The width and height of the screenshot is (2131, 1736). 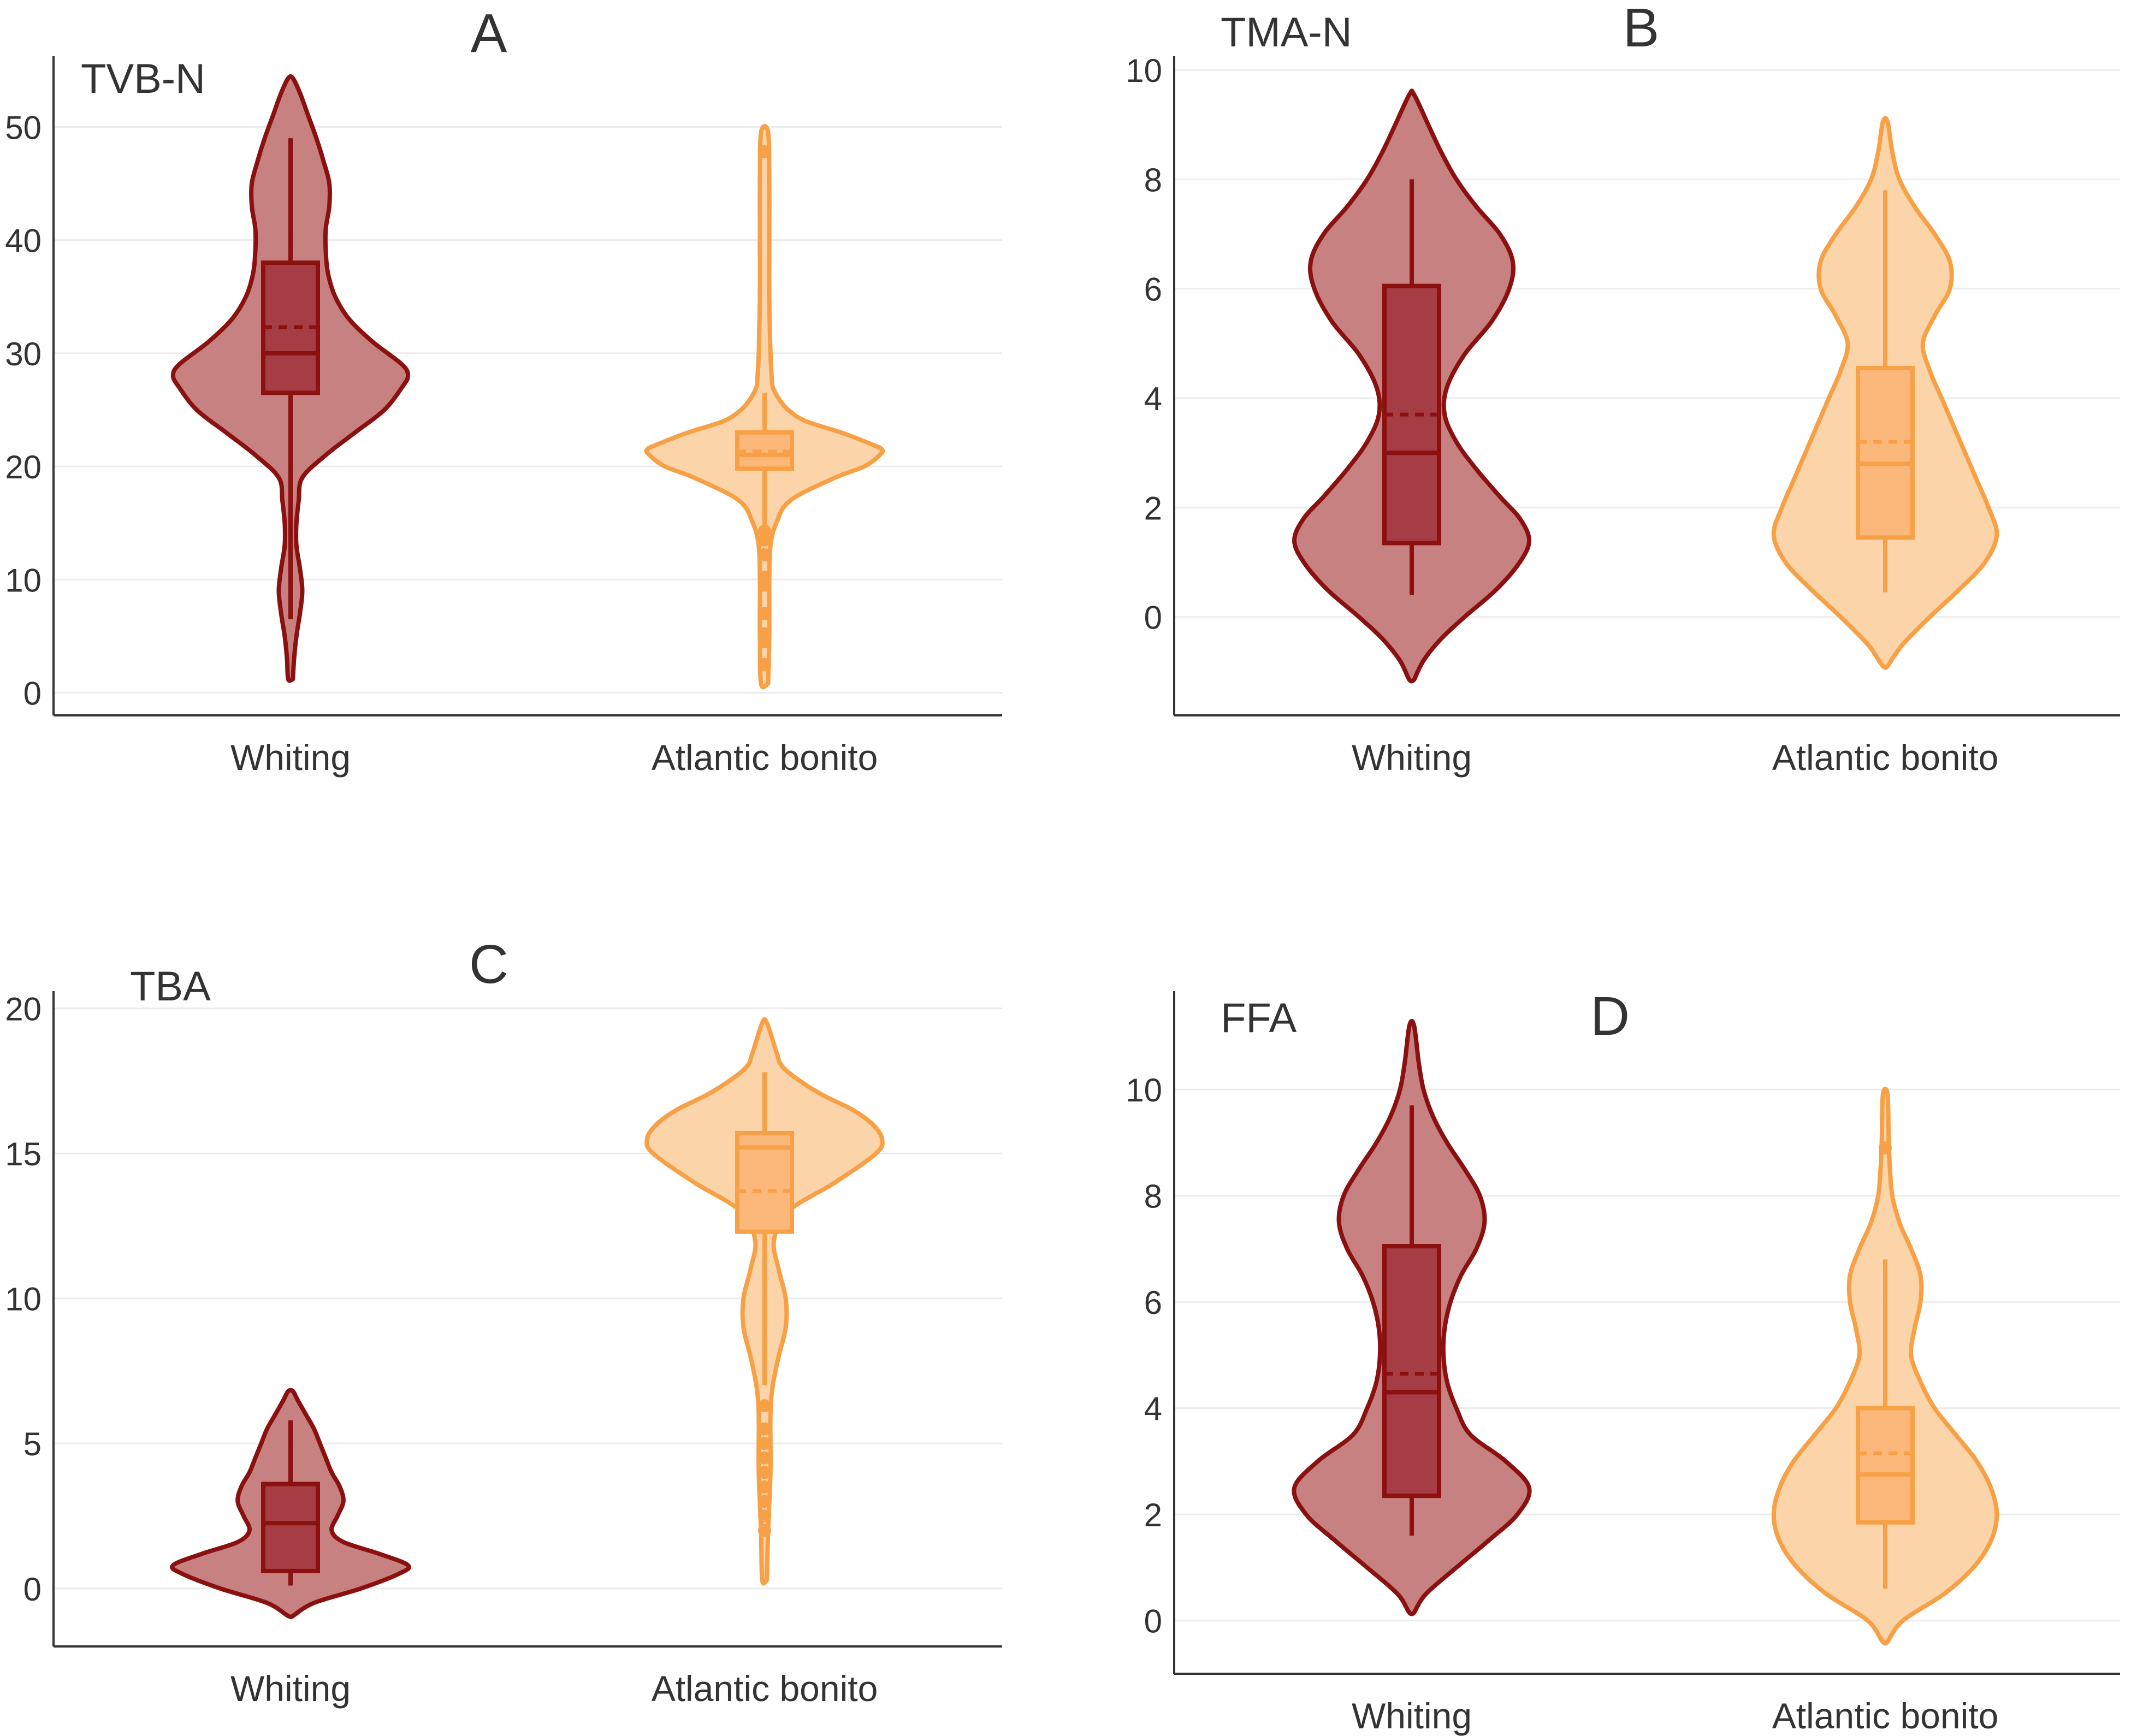 I want to click on panel-letter: D, so click(x=1610, y=1016).